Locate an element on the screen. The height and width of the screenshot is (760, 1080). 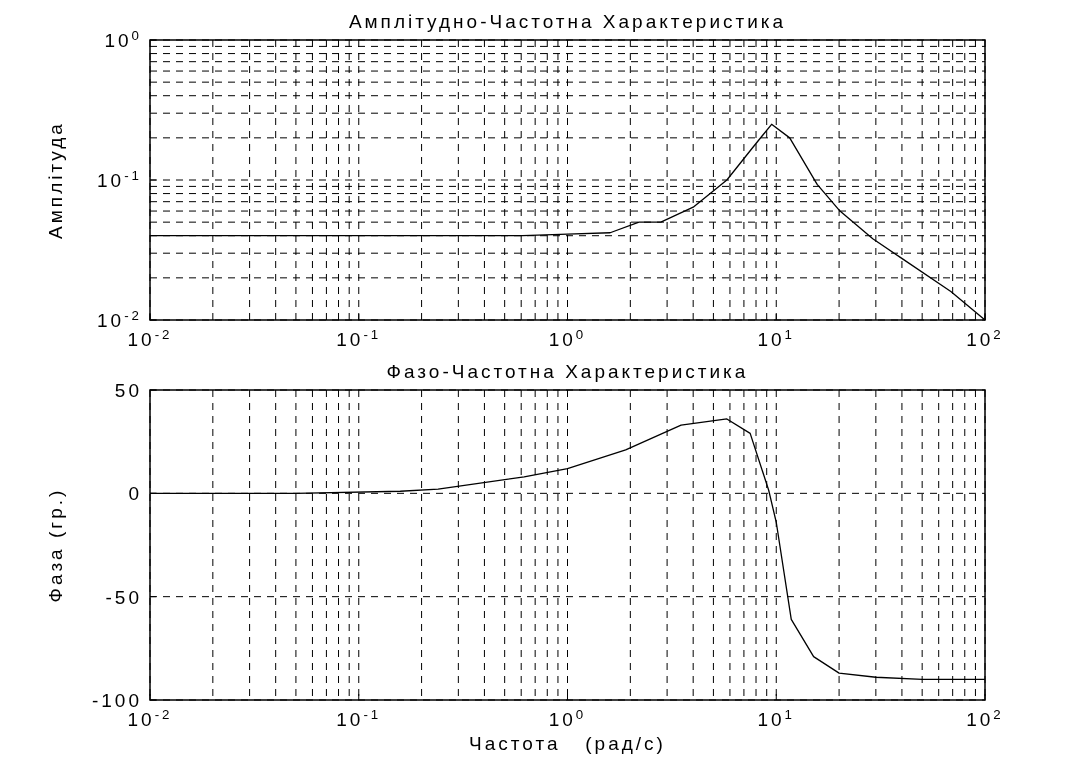
y-tick-label: 10$^{-1}$ is located at coordinates (119, 179).